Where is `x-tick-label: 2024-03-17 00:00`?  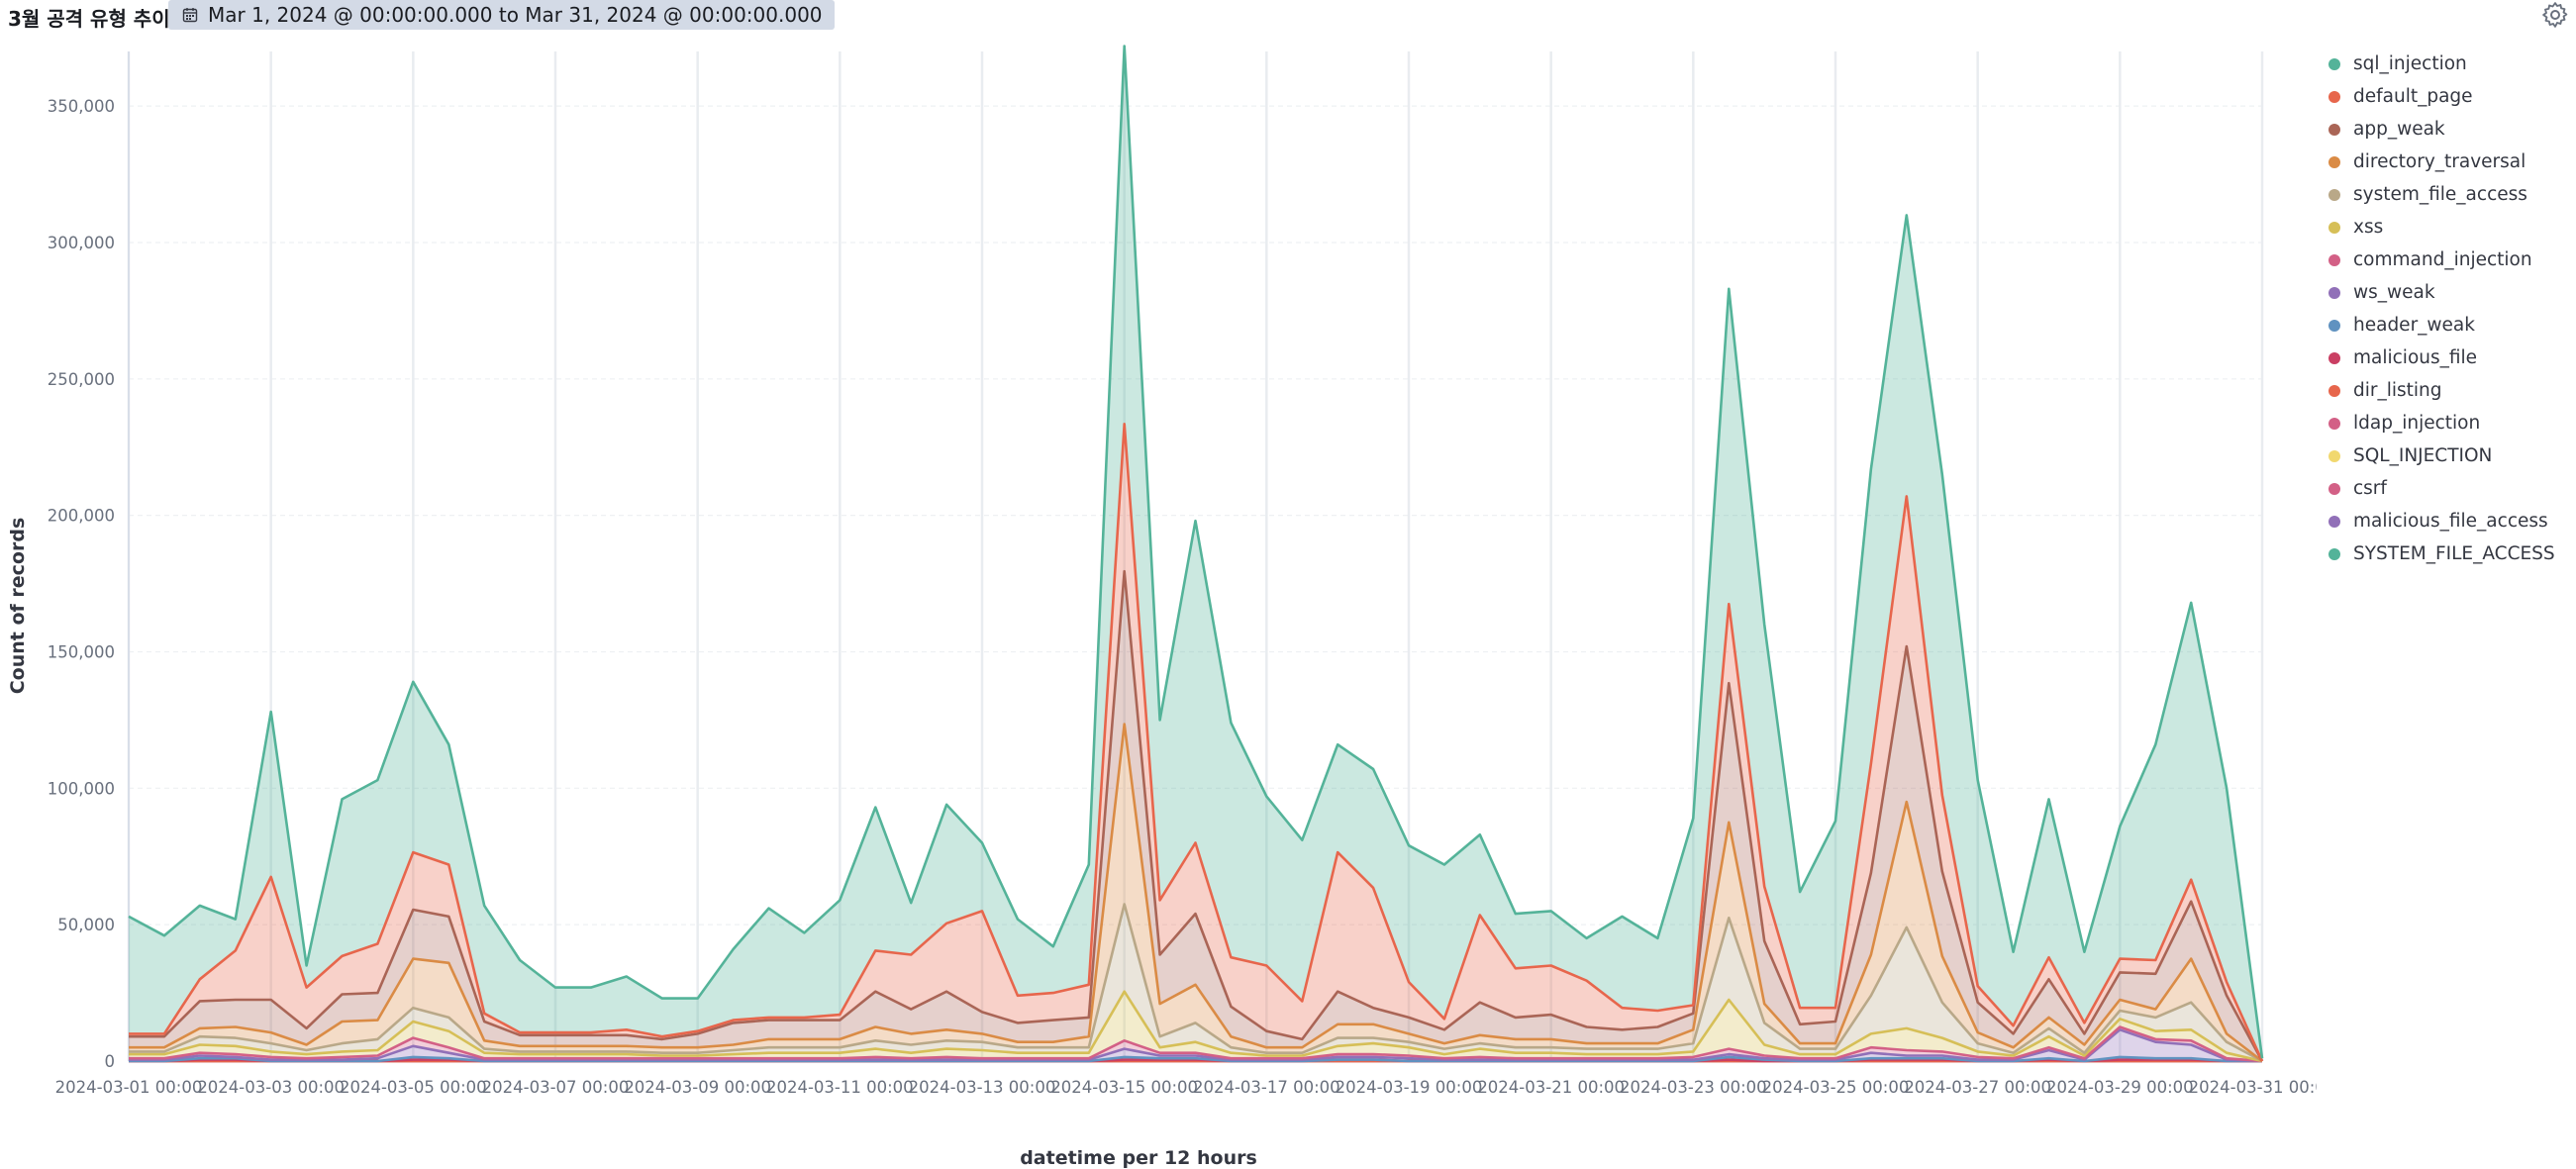
x-tick-label: 2024-03-17 00:00 is located at coordinates (1266, 1087).